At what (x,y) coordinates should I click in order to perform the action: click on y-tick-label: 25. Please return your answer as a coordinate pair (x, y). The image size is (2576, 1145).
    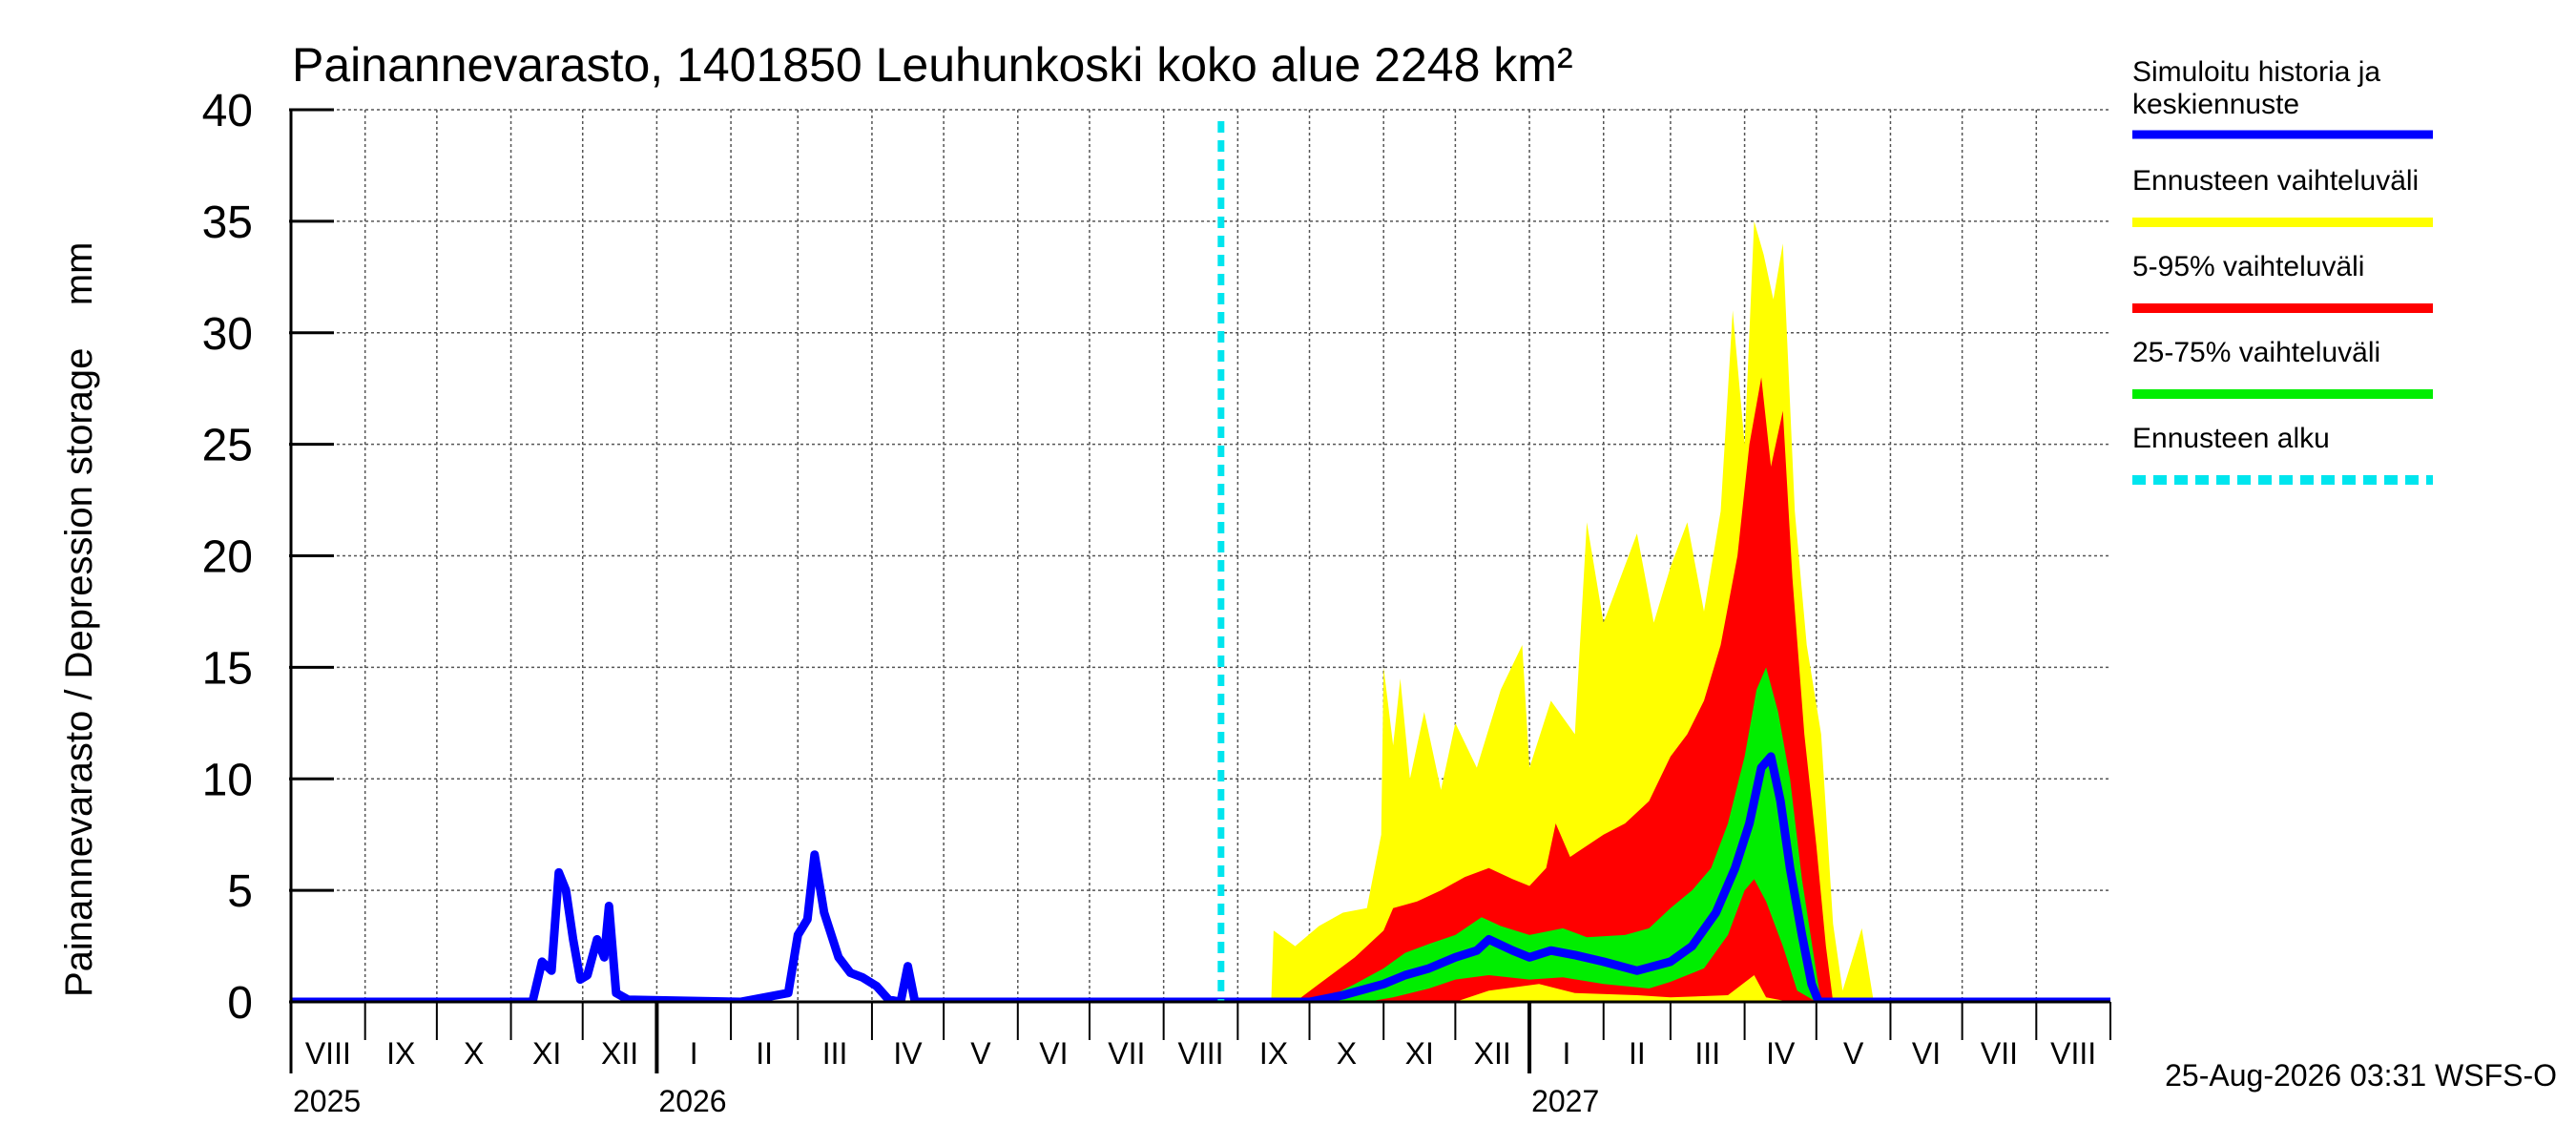
    Looking at the image, I should click on (227, 446).